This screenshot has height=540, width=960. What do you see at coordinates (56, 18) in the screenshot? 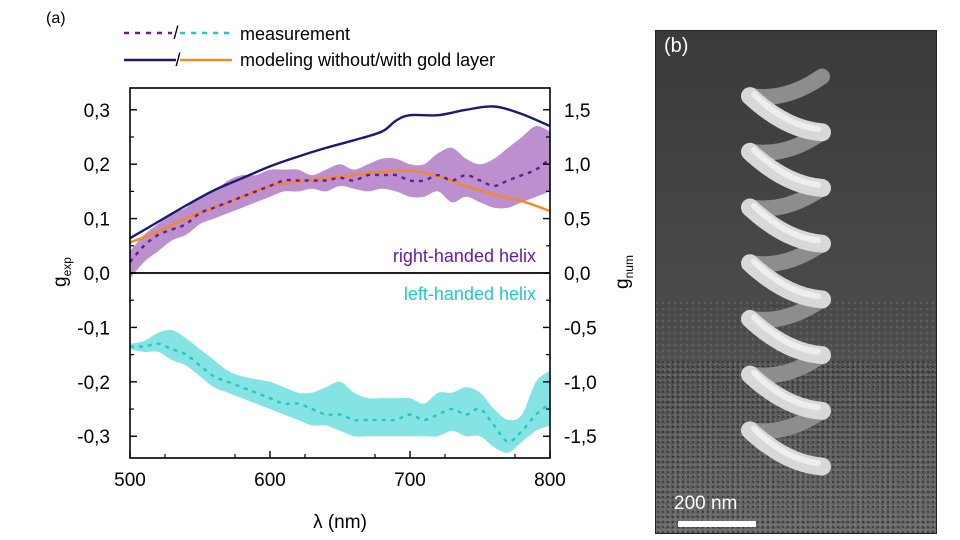
I see `panel-a-label: (a)` at bounding box center [56, 18].